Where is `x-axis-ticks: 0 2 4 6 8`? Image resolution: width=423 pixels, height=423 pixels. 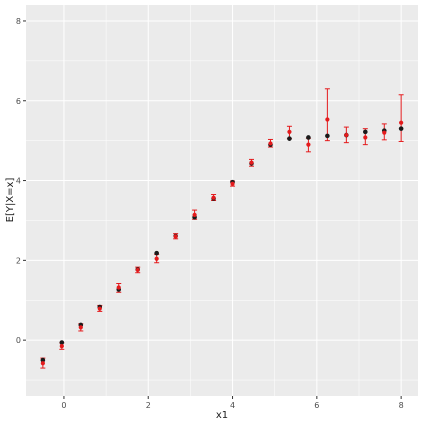
x-axis-ticks: 0 2 4 6 8 is located at coordinates (232, 403).